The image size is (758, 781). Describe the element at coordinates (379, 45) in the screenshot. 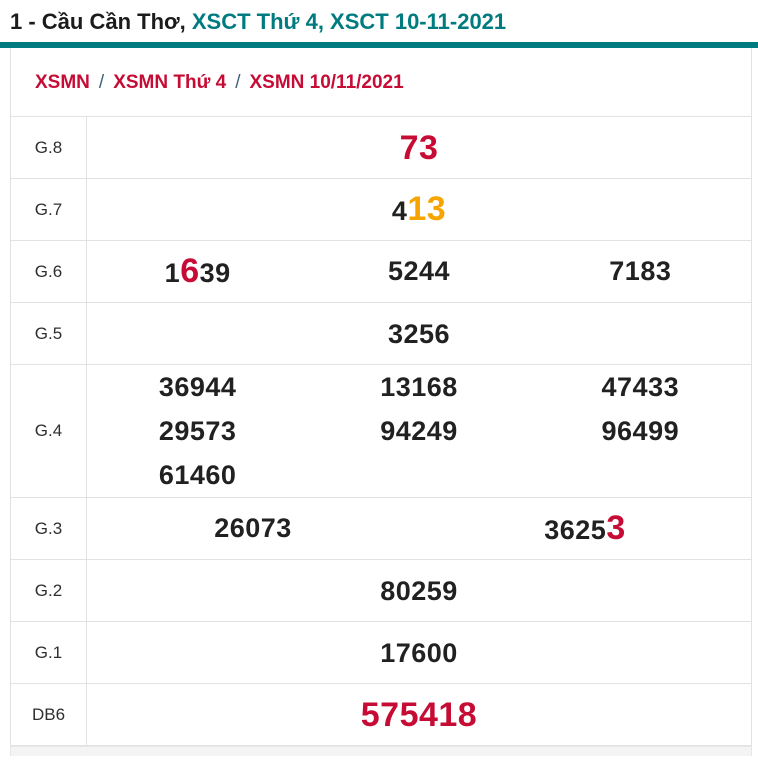

I see `teal-divider-bar` at that location.